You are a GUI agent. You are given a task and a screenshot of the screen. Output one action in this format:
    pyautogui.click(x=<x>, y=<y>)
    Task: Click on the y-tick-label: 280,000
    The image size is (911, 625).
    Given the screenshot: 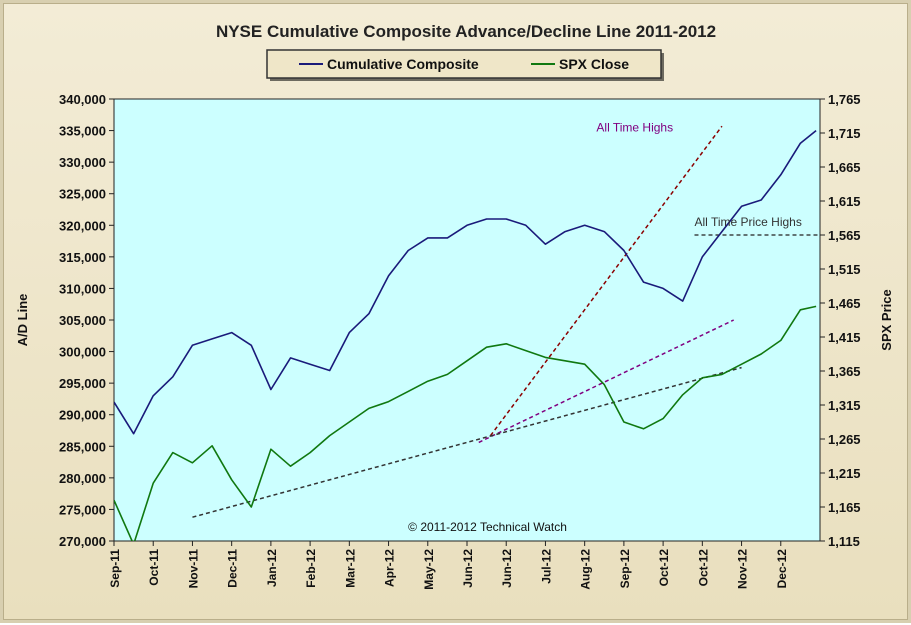 What is the action you would take?
    pyautogui.click(x=82, y=478)
    